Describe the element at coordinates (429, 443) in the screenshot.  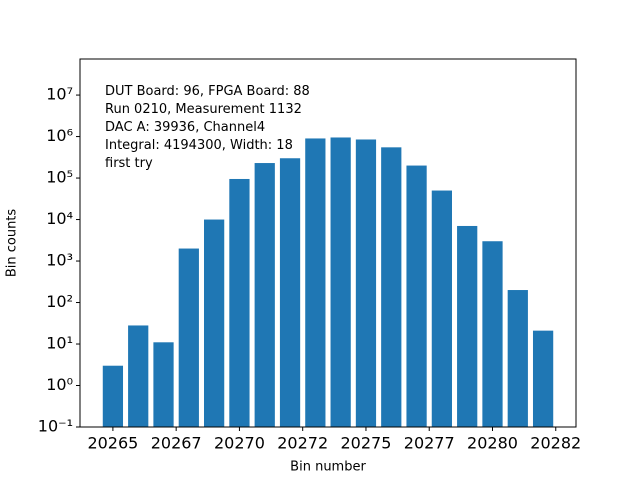
I see `x-tick-label: 20277` at that location.